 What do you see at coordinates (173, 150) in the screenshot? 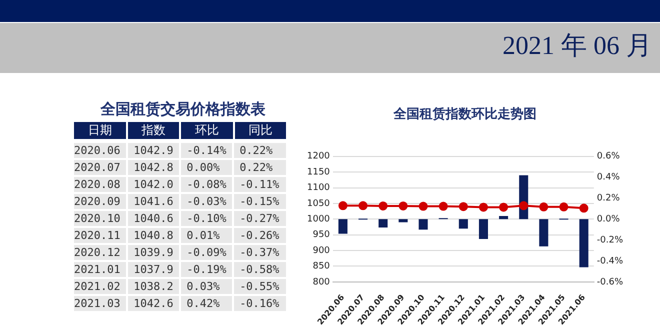
I see `category-label: 2020.06 1042.9 -0.14% 0.22%` at bounding box center [173, 150].